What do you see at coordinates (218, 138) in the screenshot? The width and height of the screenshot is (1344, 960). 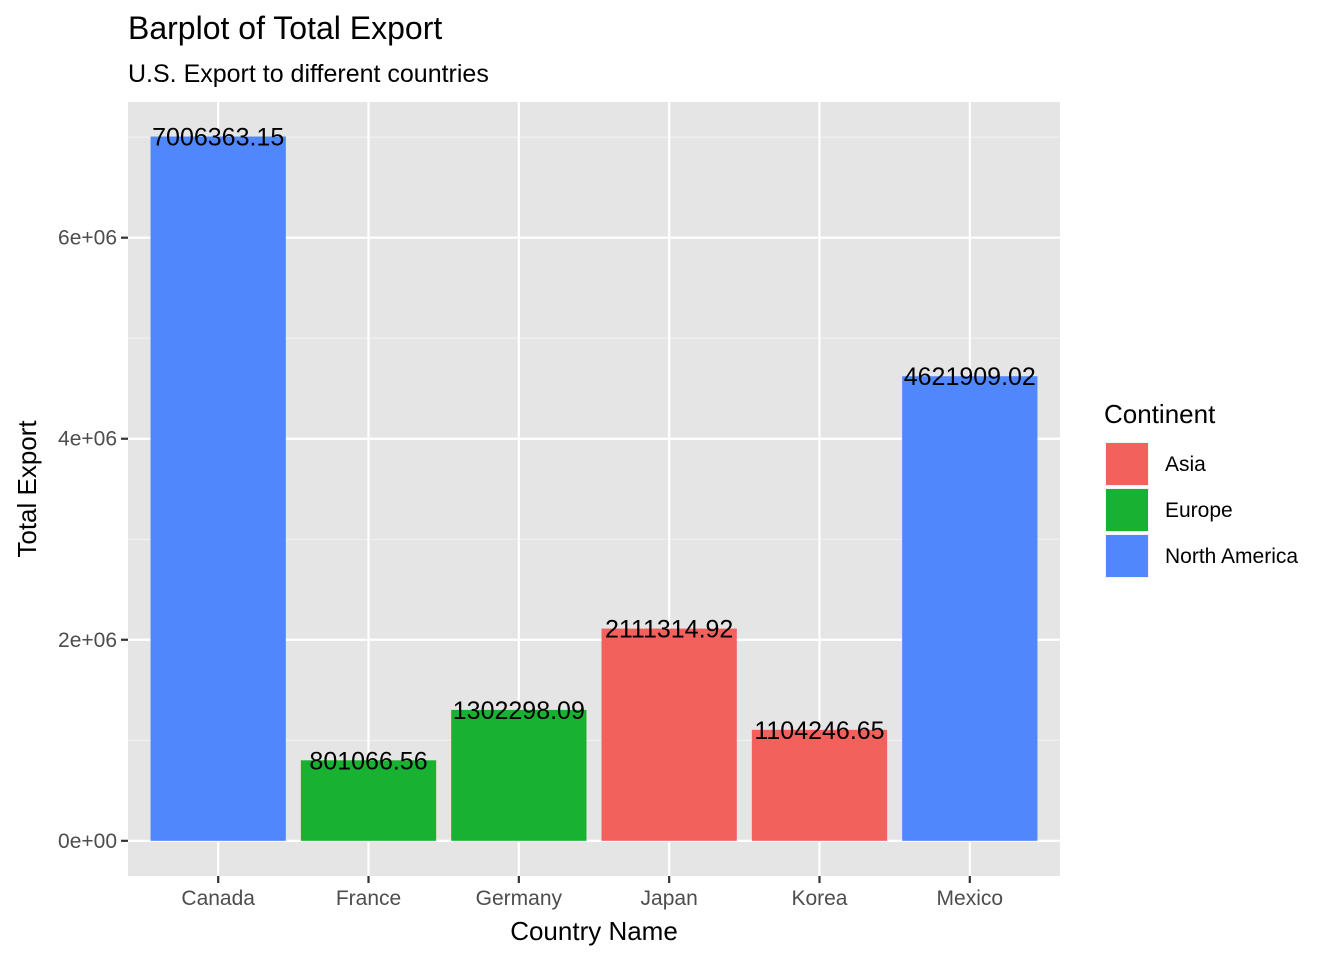 I see `data-label: 7006363.15` at bounding box center [218, 138].